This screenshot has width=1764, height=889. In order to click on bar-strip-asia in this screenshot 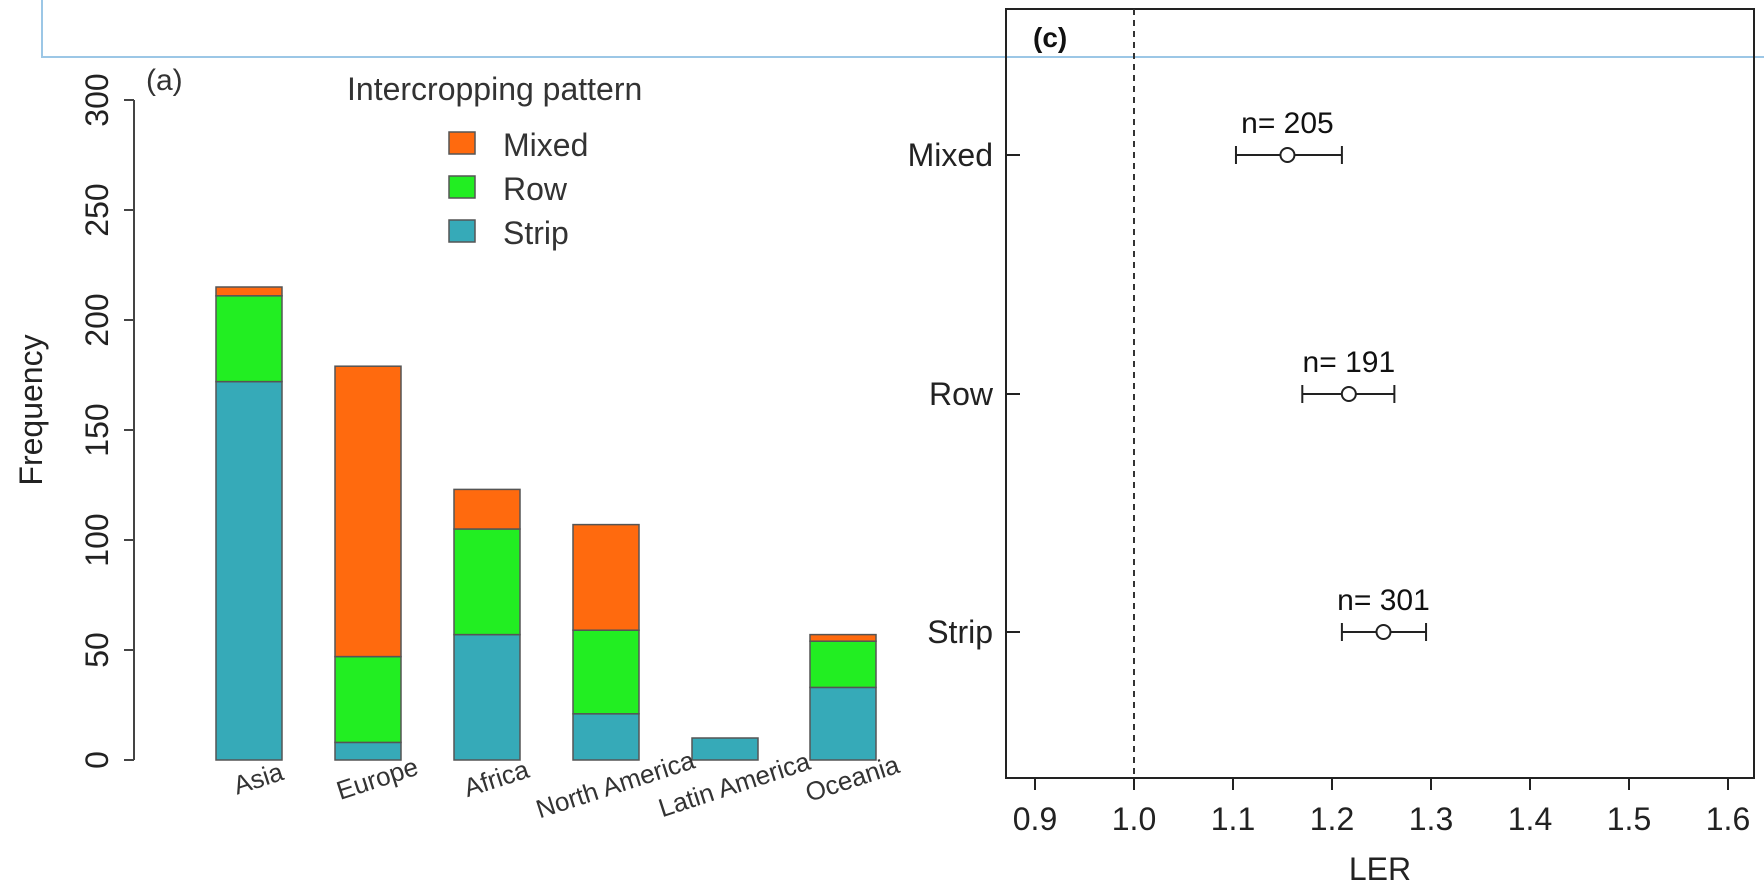, I will do `click(249, 570)`.